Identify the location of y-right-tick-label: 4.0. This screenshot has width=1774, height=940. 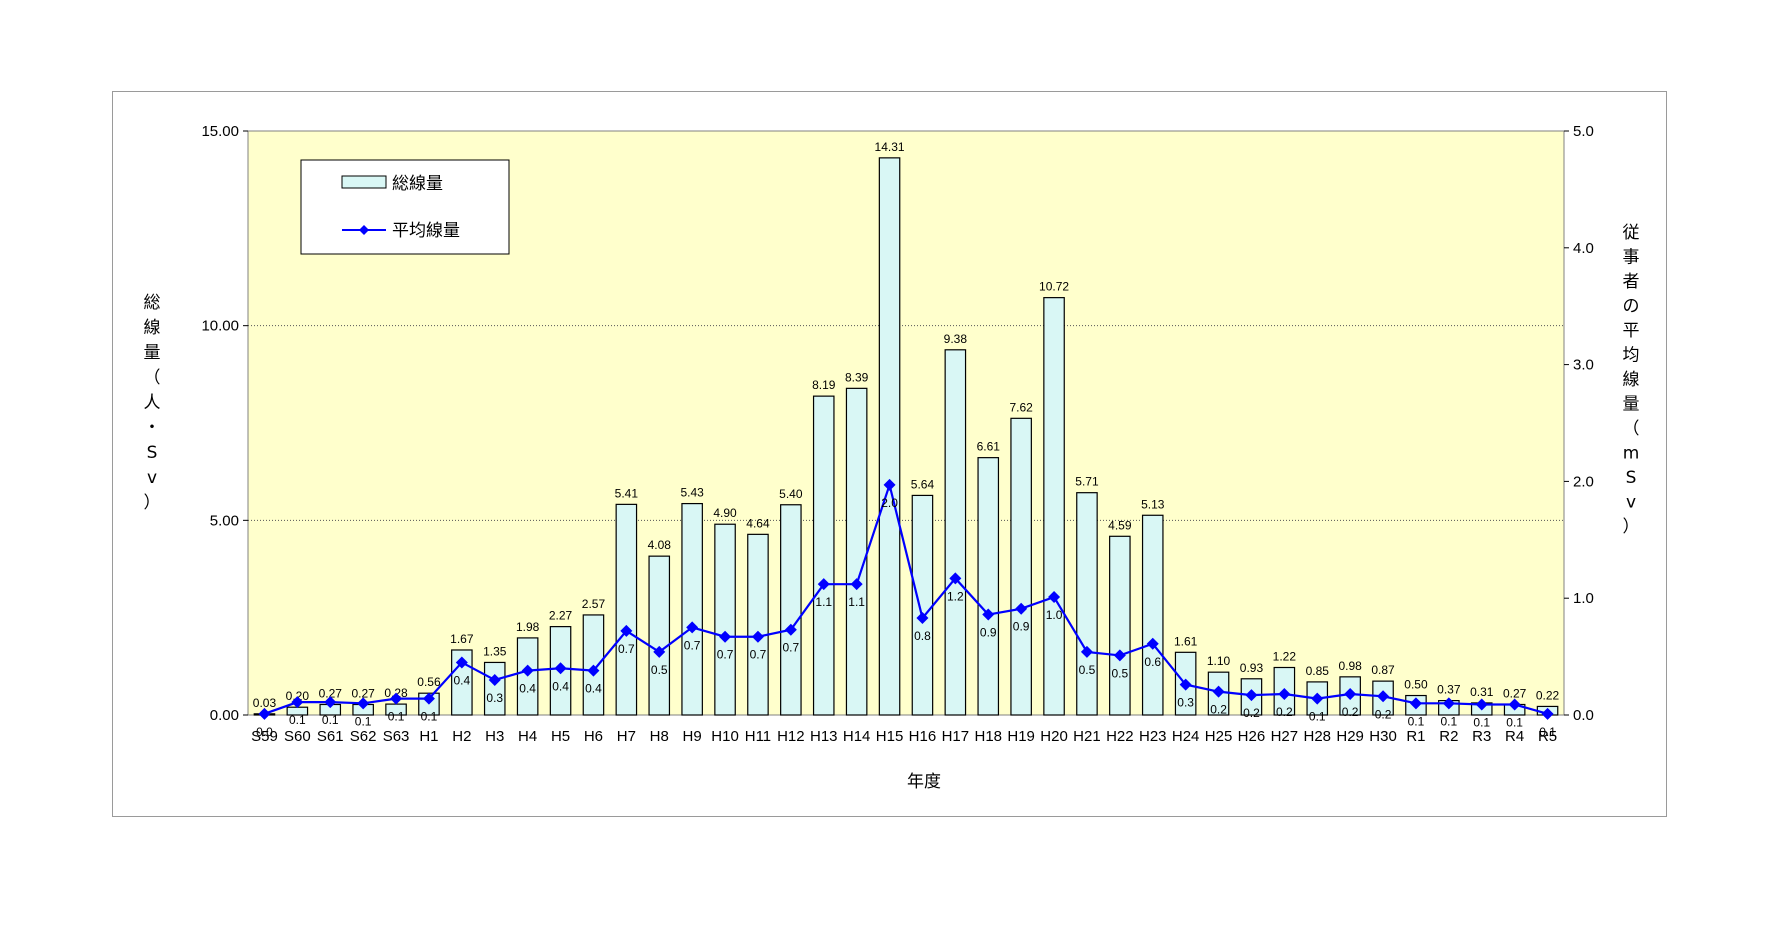
(1583, 248).